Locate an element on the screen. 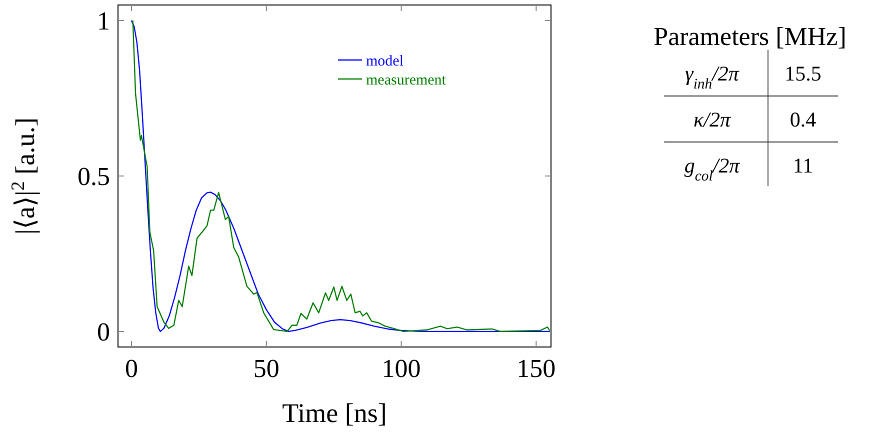 This screenshot has width=876, height=435. x-tick-label: 150 is located at coordinates (536, 368).